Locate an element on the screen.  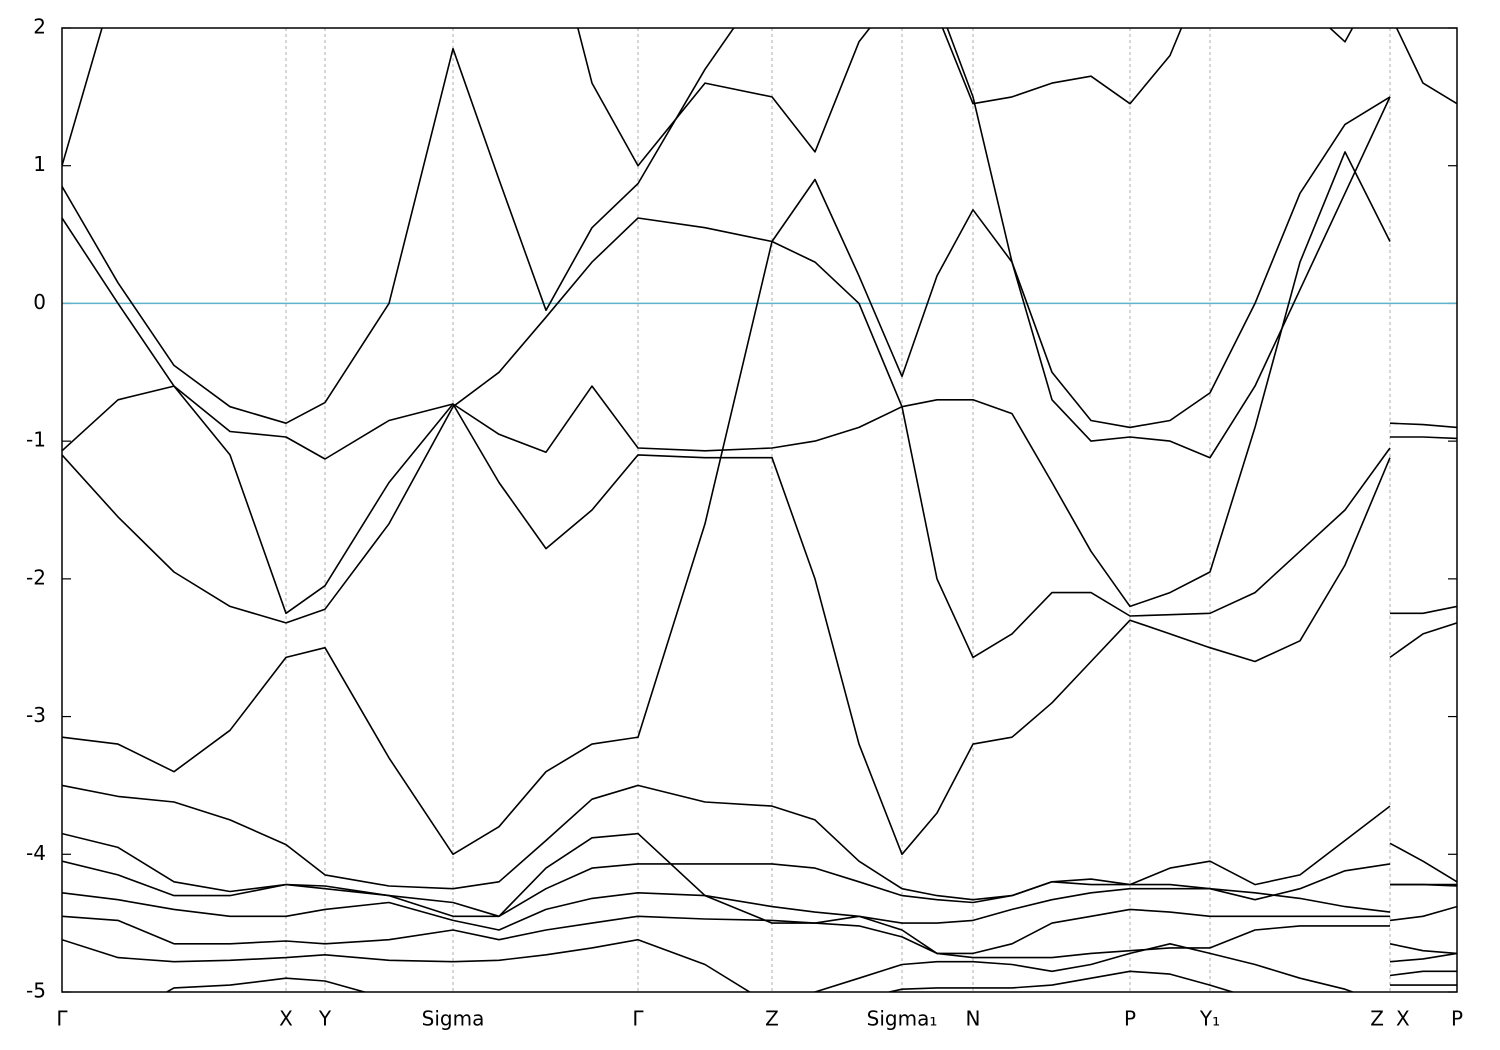
x-tick-label: Sigma is located at coordinates (453, 1019).